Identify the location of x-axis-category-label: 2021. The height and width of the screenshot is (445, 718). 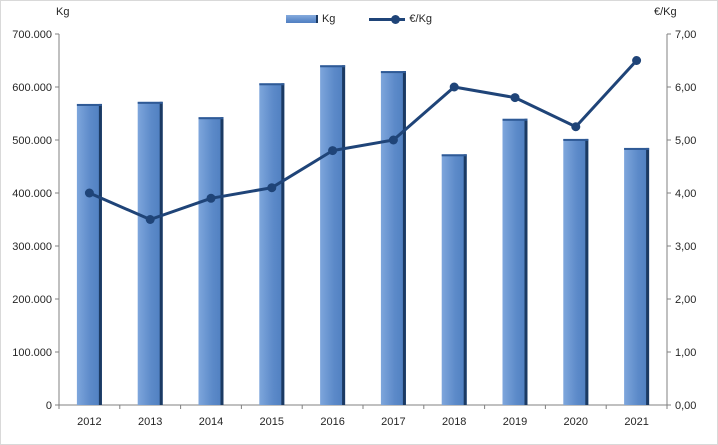
(636, 422).